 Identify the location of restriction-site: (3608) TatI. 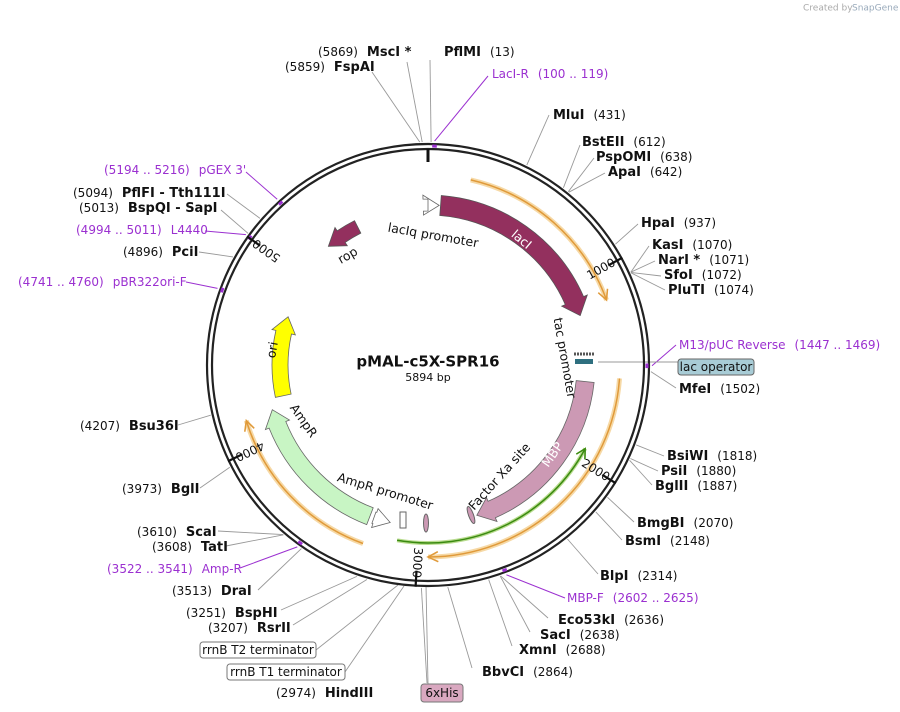
(190, 547).